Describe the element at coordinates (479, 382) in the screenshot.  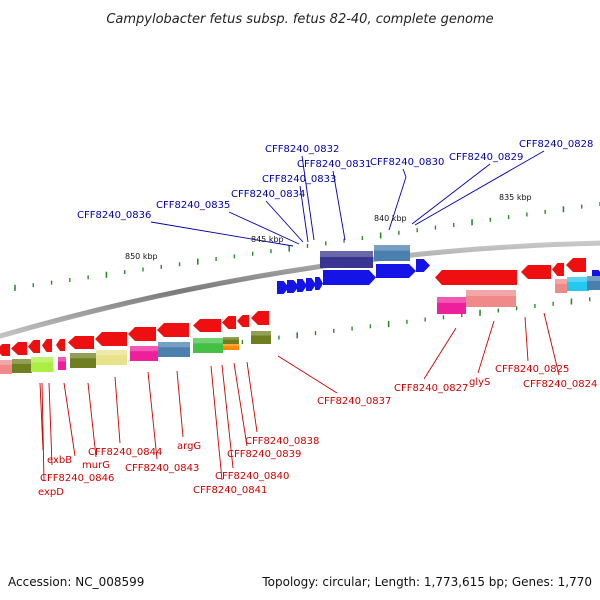
I see `gene-label-glys: glyS` at that location.